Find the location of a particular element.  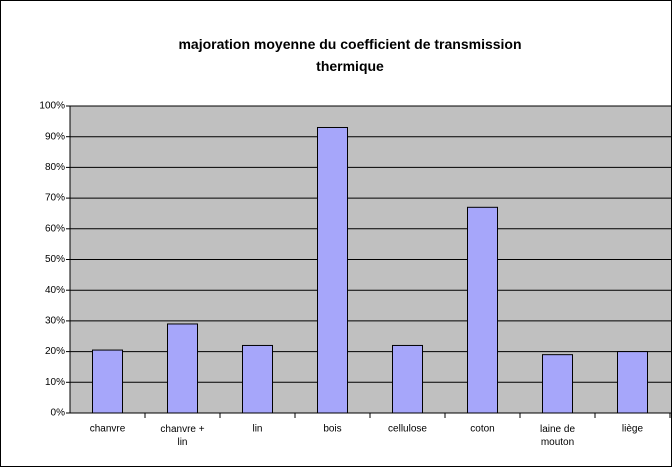

x-tick-label: lin is located at coordinates (257, 429).